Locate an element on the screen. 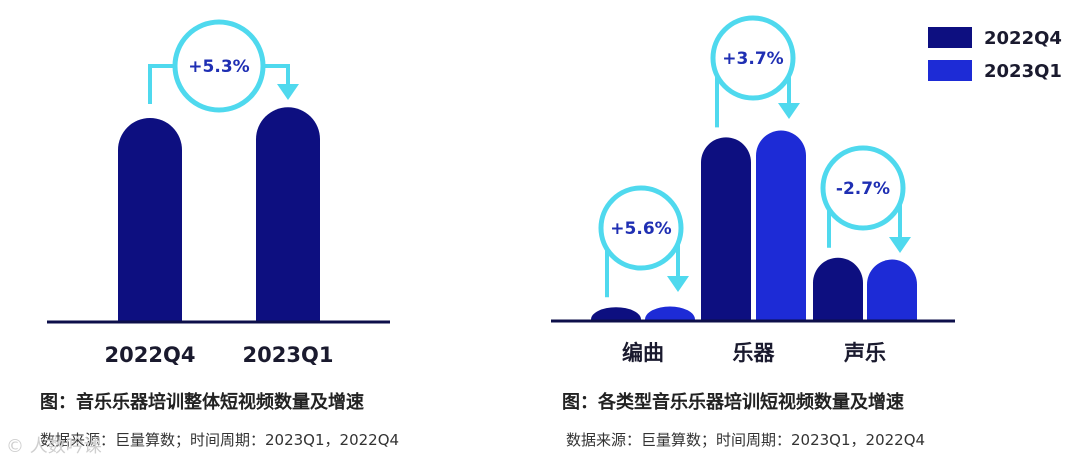 This screenshot has width=1080, height=464. chart2-category-label: 编曲 is located at coordinates (643, 353).